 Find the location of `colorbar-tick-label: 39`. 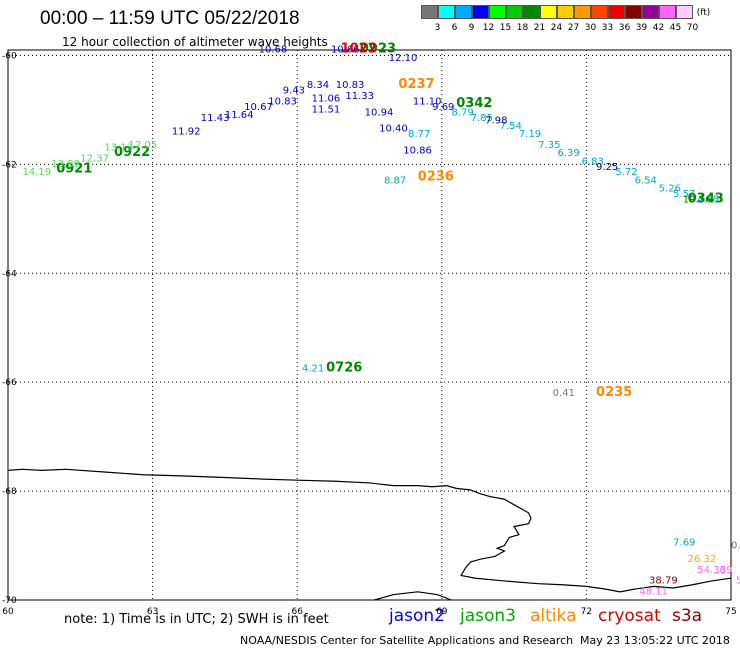

colorbar-tick-label: 39 is located at coordinates (641, 28).